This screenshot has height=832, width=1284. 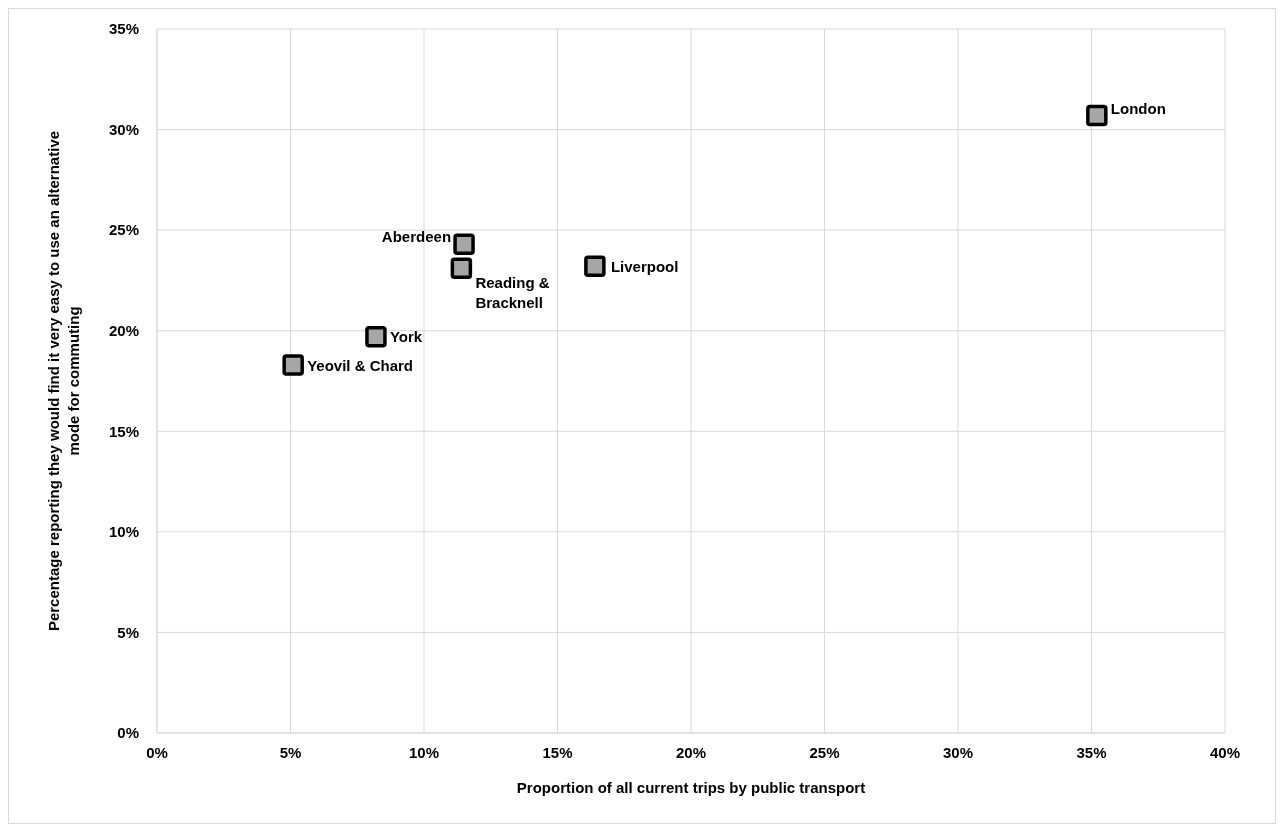 What do you see at coordinates (691, 787) in the screenshot?
I see `x-axis-title: Proportion of all current trips by public transport` at bounding box center [691, 787].